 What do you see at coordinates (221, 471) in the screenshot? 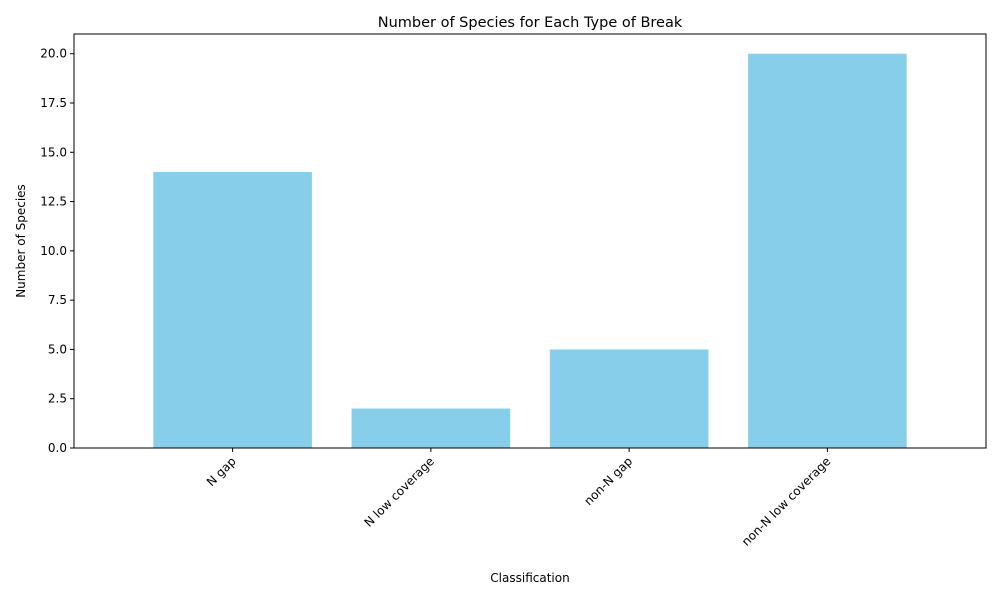
I see `x-tick-label: N gap` at bounding box center [221, 471].